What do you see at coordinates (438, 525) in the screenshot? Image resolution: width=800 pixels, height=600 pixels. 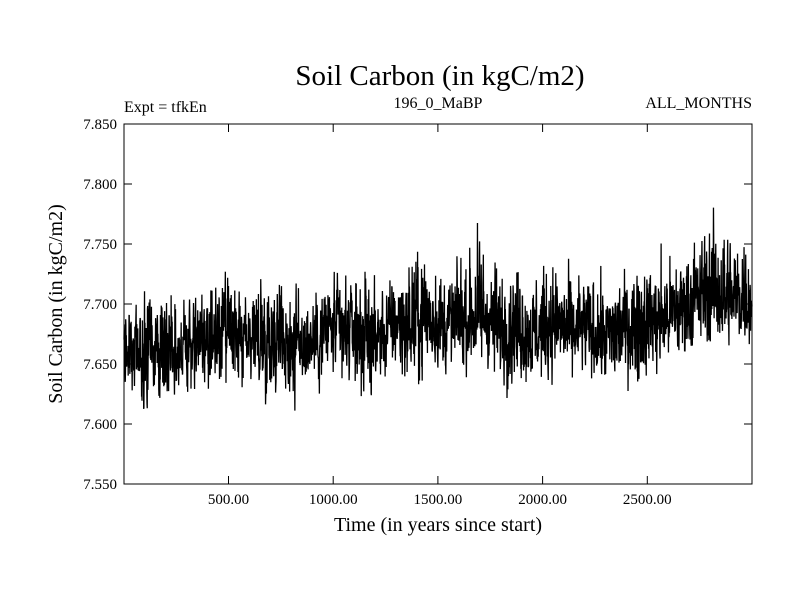 I see `x-axis-label: Time (in years since start)` at bounding box center [438, 525].